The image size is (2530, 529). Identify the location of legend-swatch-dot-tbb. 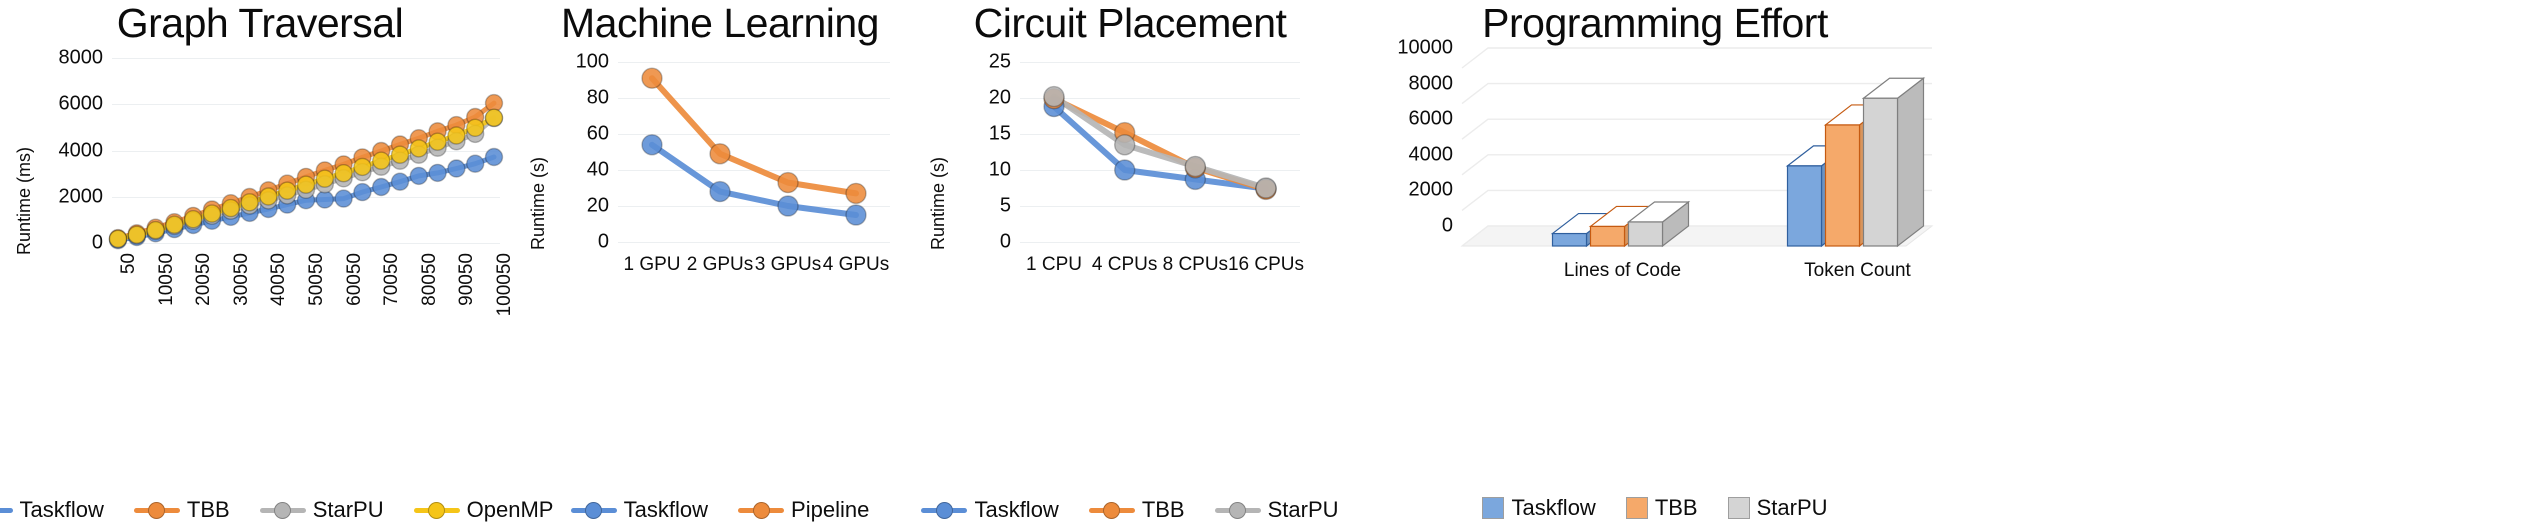
(1112, 510).